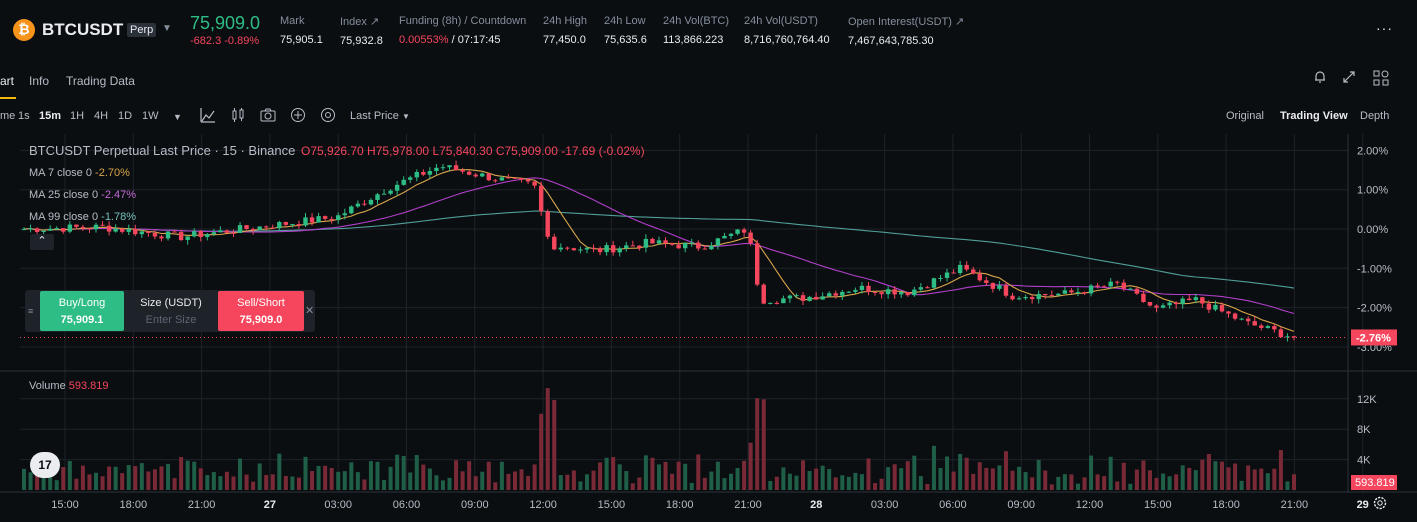 Image resolution: width=1417 pixels, height=522 pixels. What do you see at coordinates (1375, 116) in the screenshot?
I see `view-depth: Depth` at bounding box center [1375, 116].